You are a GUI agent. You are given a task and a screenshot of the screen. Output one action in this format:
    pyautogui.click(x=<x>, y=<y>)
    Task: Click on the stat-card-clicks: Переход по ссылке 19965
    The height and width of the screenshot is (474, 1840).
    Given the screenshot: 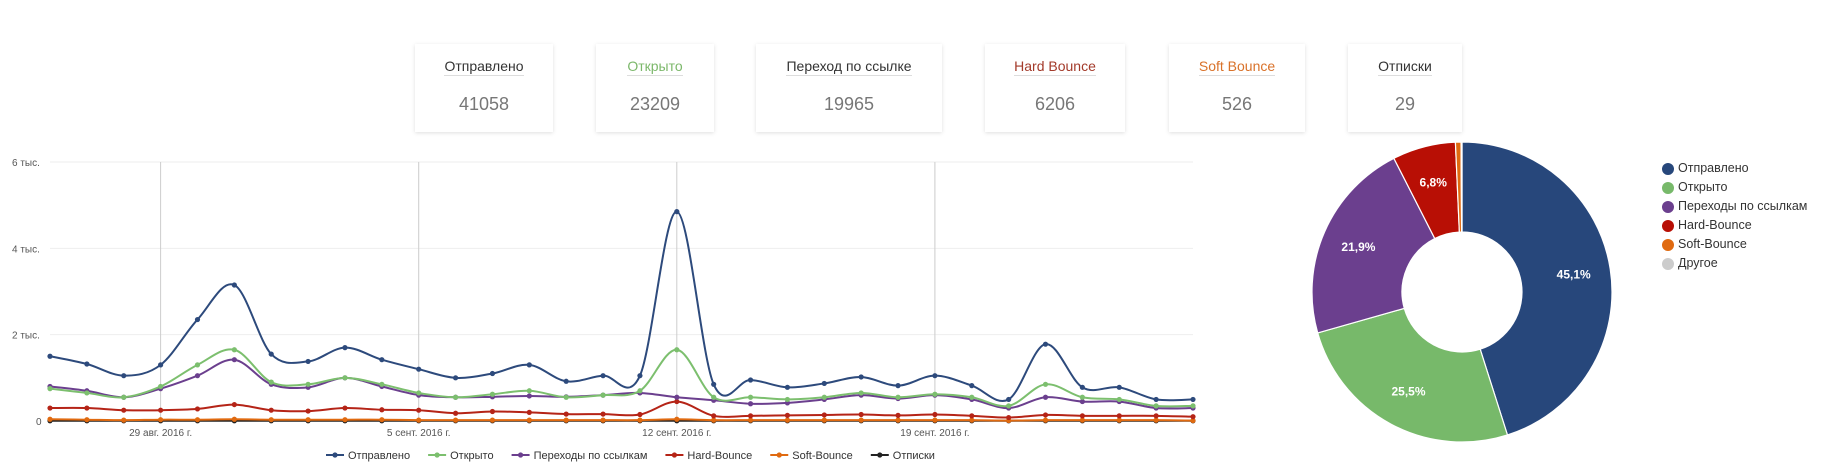 What is the action you would take?
    pyautogui.click(x=849, y=88)
    